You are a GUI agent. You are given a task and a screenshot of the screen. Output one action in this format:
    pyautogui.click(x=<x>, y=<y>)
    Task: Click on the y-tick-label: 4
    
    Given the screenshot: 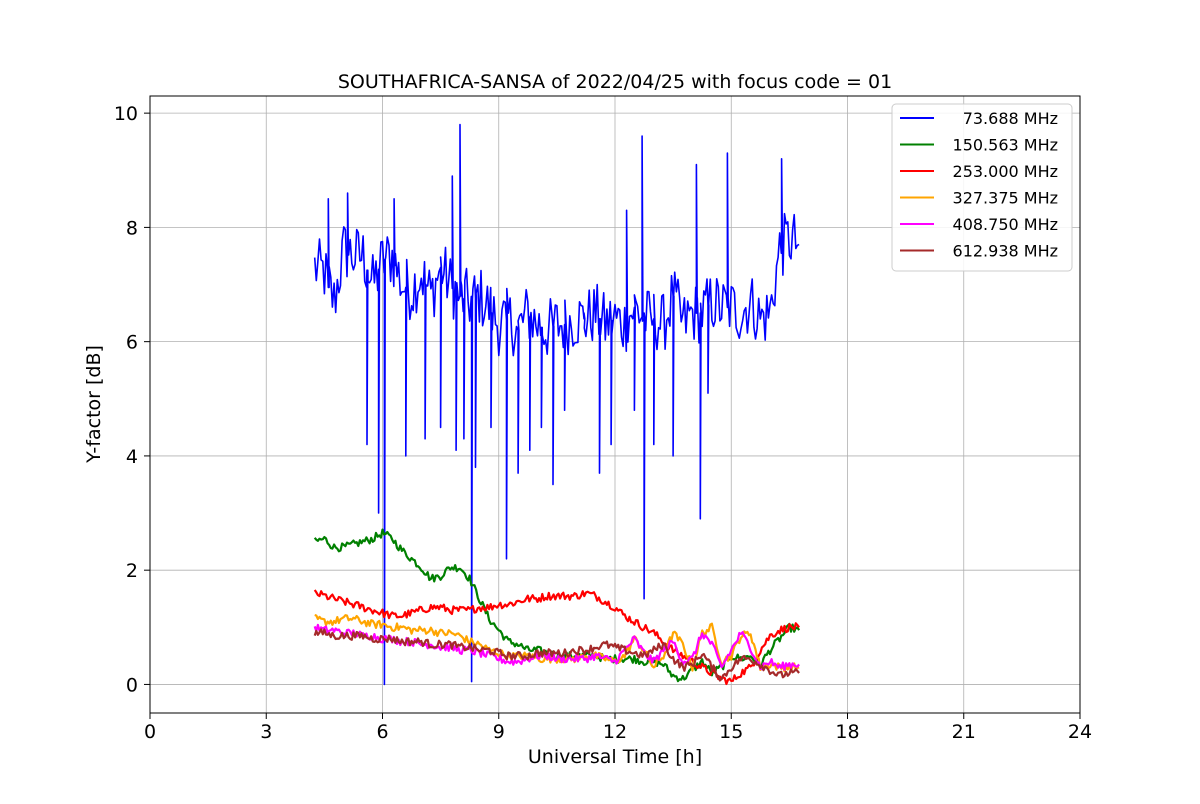 What is the action you would take?
    pyautogui.click(x=132, y=457)
    